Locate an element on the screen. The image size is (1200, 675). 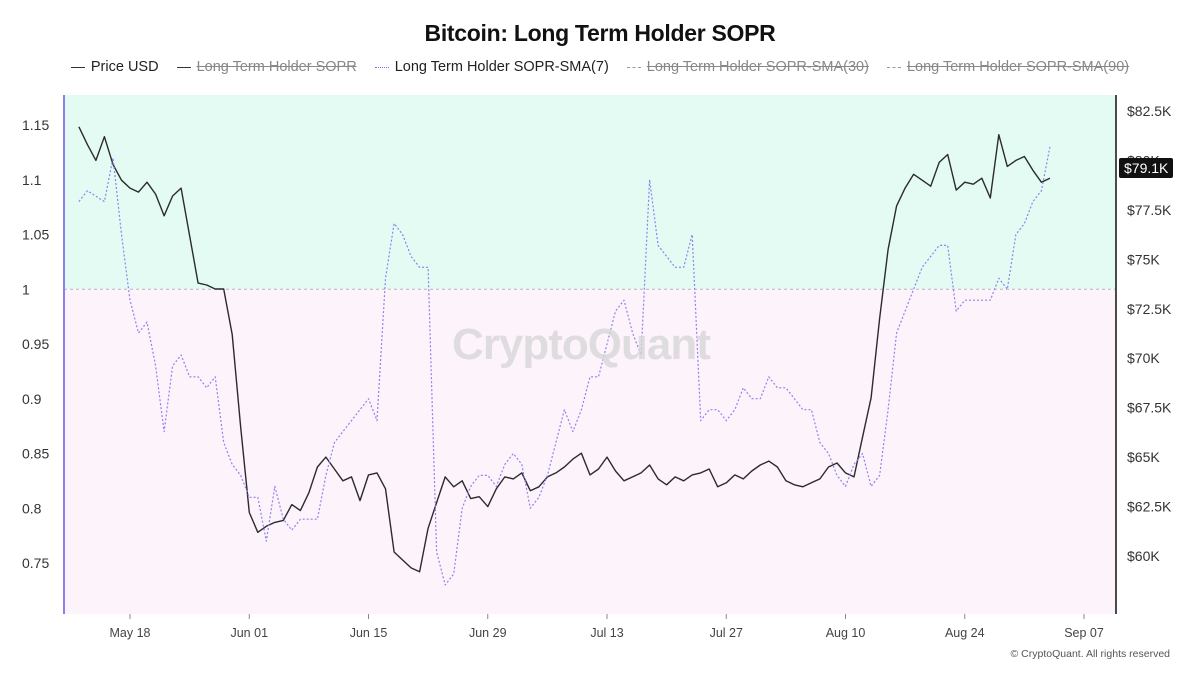
legend-item-lth-sopr-sma90: Long Term Holder SOPR-SMA(90) is located at coordinates (1008, 67).